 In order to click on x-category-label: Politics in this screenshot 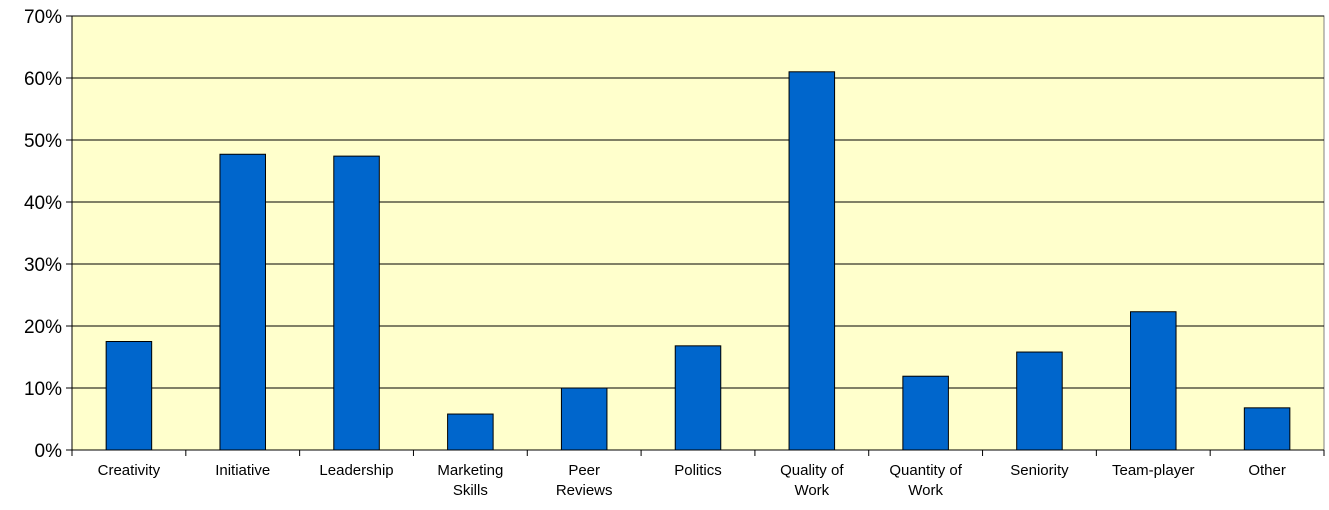, I will do `click(698, 470)`.